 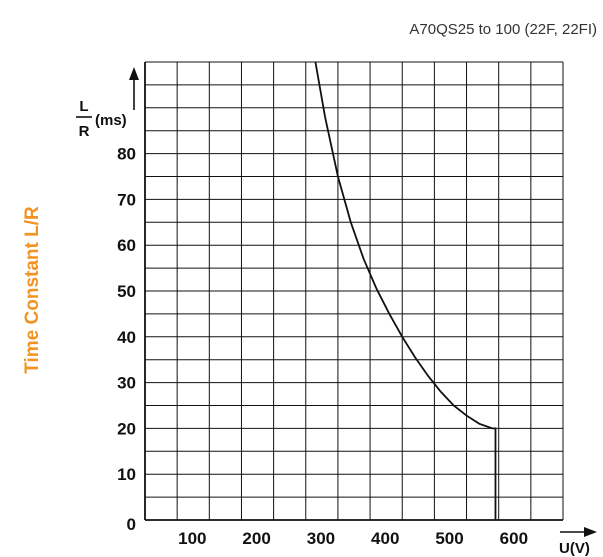 I want to click on x-tick-label: 500, so click(x=449, y=538).